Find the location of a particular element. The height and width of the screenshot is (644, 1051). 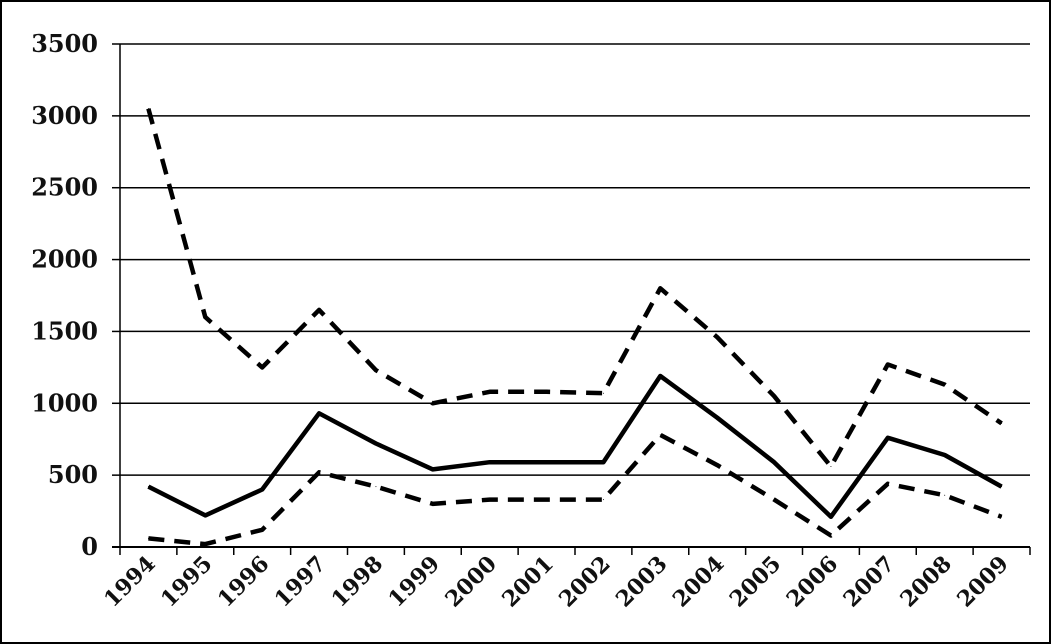

x-tick-label: 2003 is located at coordinates (642, 582).